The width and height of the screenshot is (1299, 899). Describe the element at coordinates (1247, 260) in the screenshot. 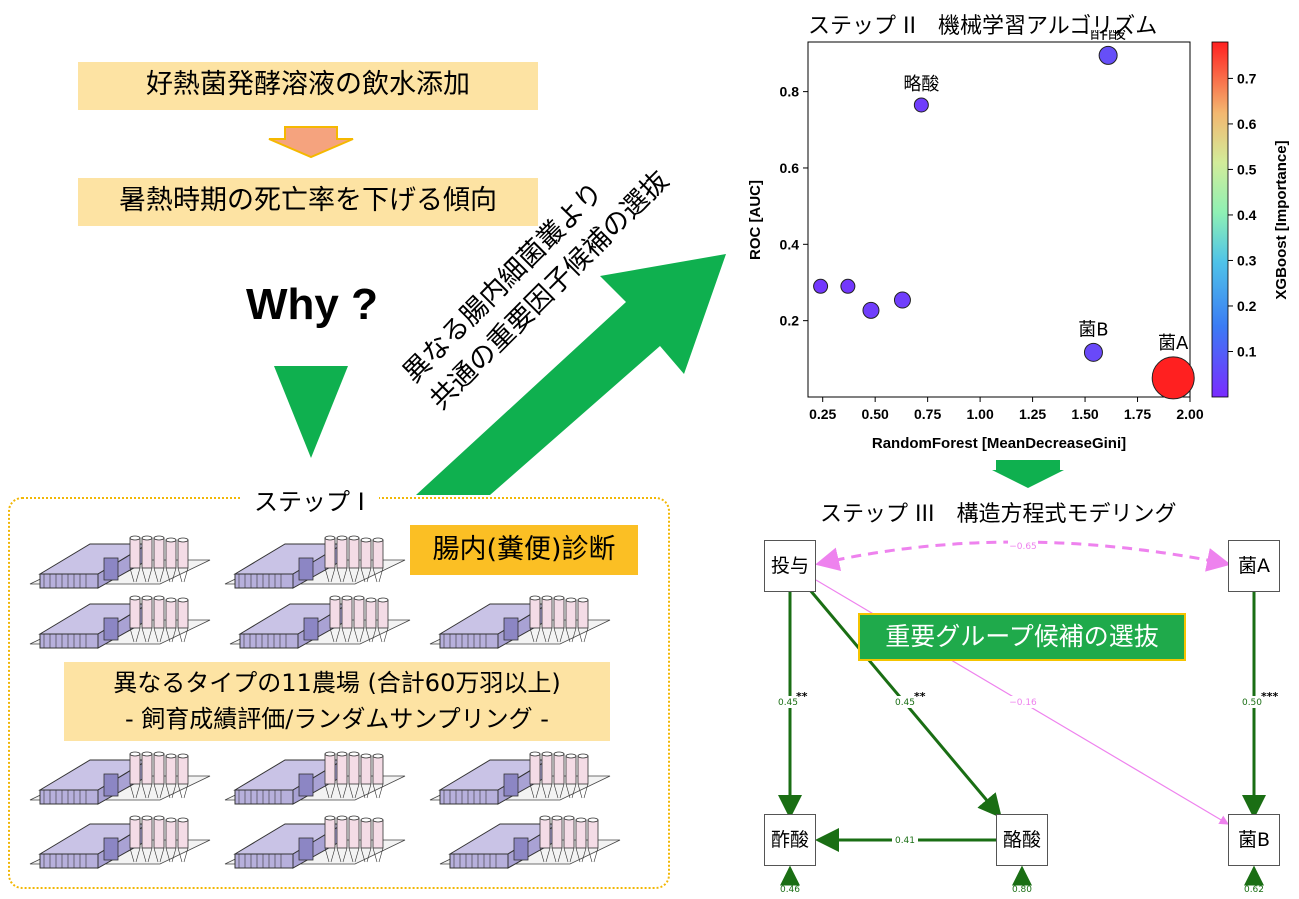

I see `colorbar-tick-label: 0.3` at that location.